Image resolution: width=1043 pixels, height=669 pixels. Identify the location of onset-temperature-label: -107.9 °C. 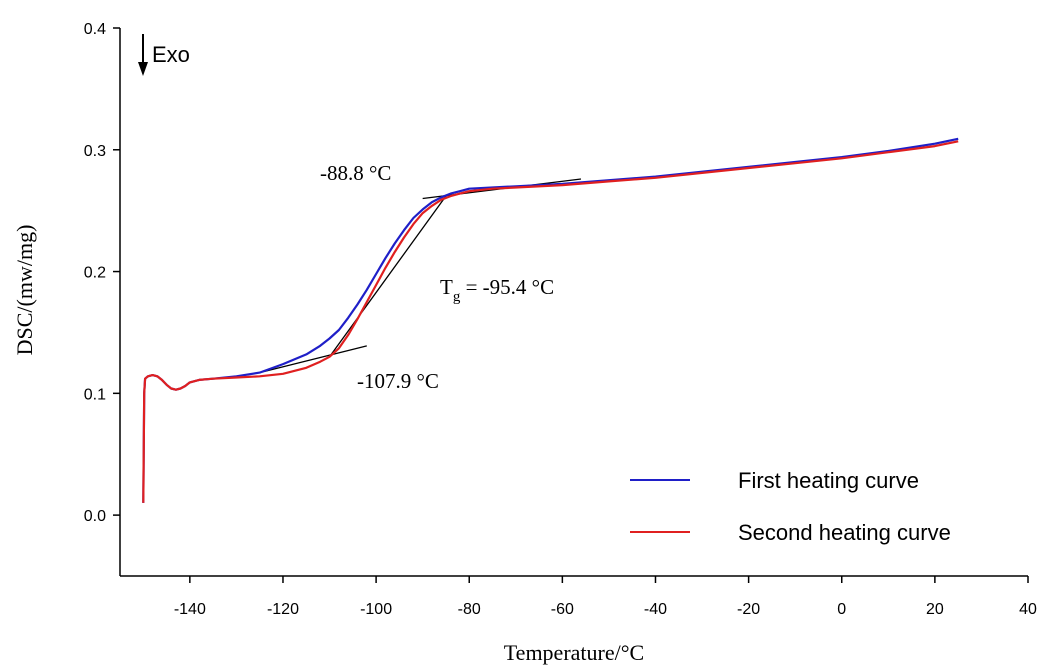
(398, 381).